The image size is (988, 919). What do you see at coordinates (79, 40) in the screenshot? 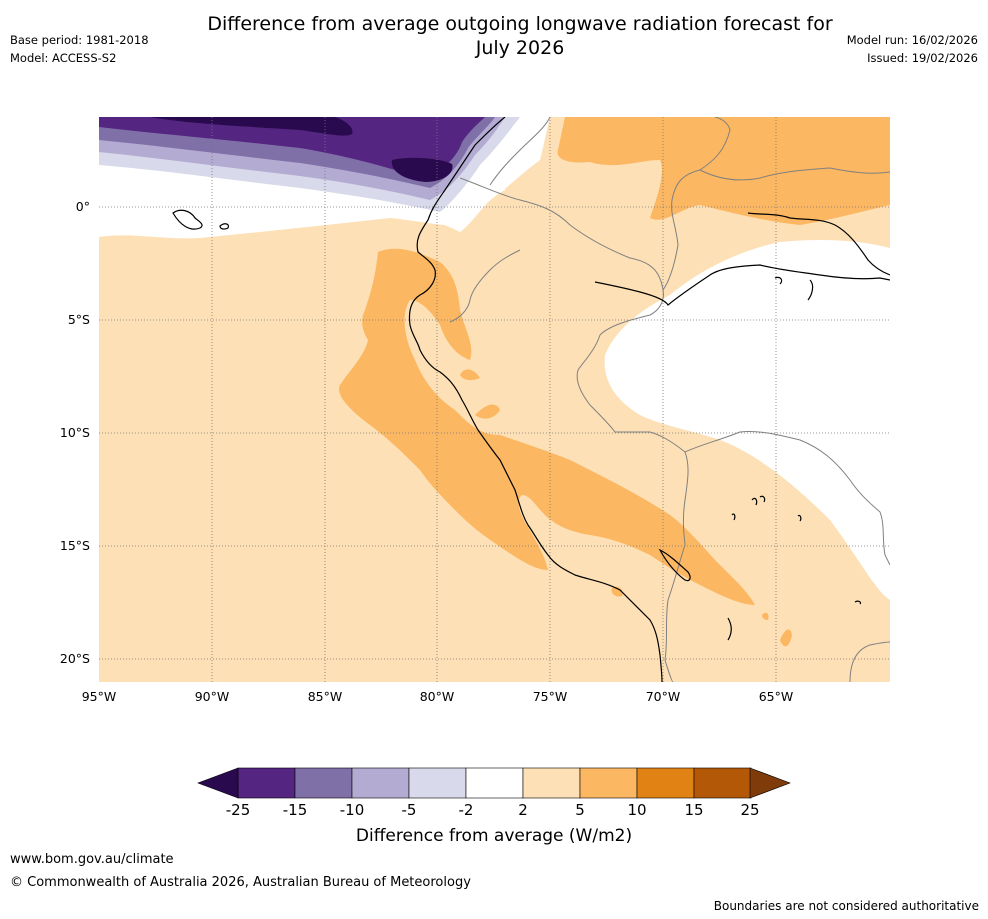
I see `base-period: Base period: 1981-2018` at bounding box center [79, 40].